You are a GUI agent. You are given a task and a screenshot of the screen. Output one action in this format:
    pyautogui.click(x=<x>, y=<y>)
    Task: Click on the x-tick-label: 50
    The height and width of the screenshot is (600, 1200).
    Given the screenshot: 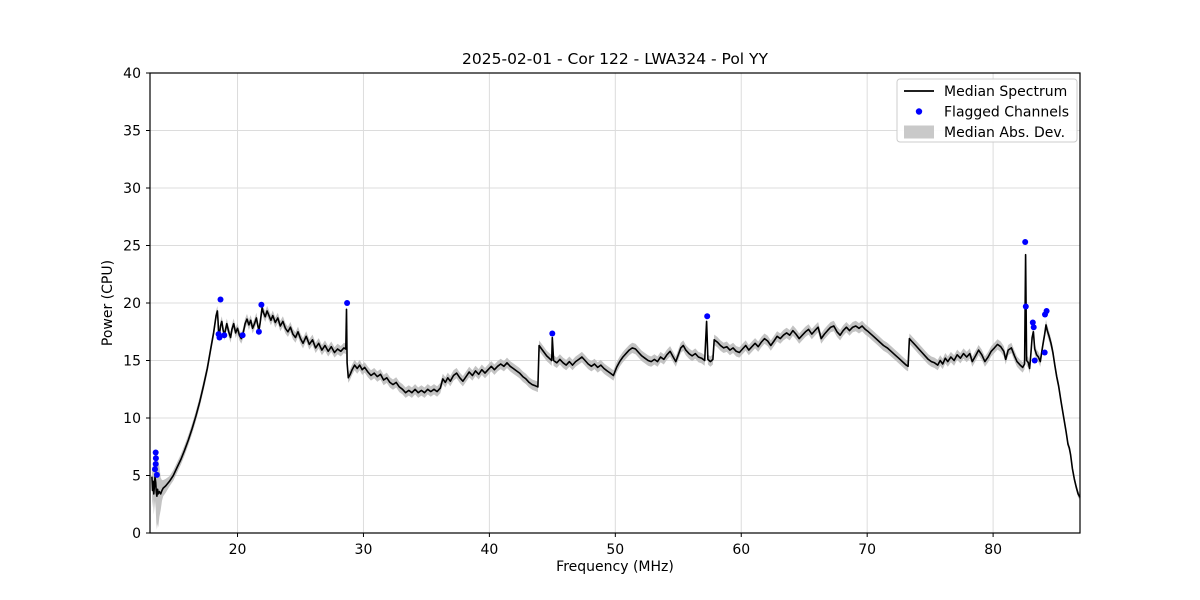 What is the action you would take?
    pyautogui.click(x=615, y=550)
    